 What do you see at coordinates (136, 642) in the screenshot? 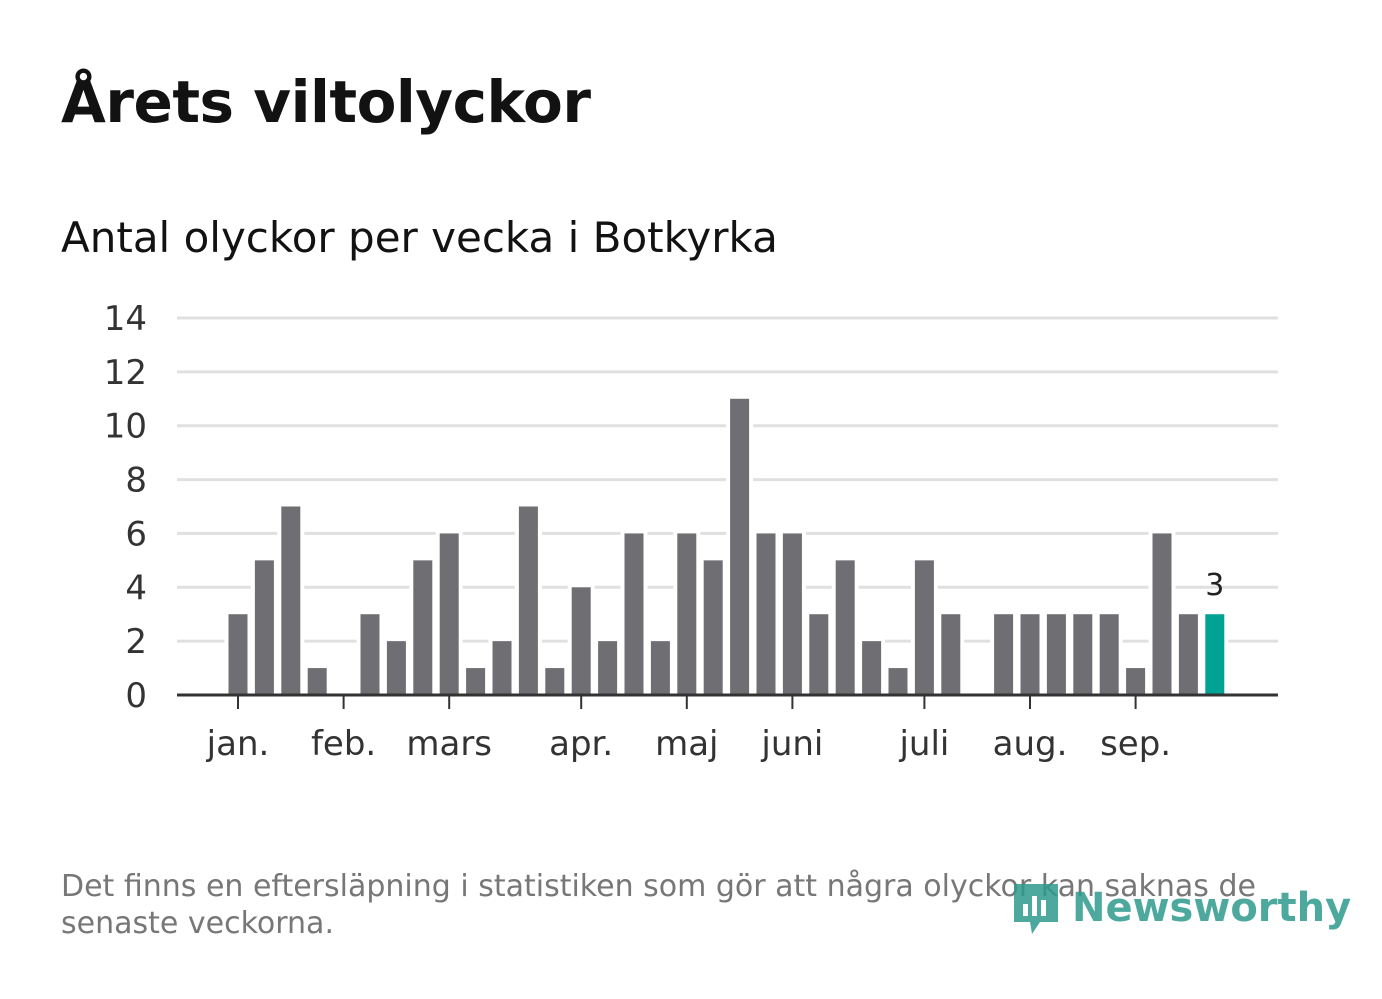
I see `y-tick-label: 2` at bounding box center [136, 642].